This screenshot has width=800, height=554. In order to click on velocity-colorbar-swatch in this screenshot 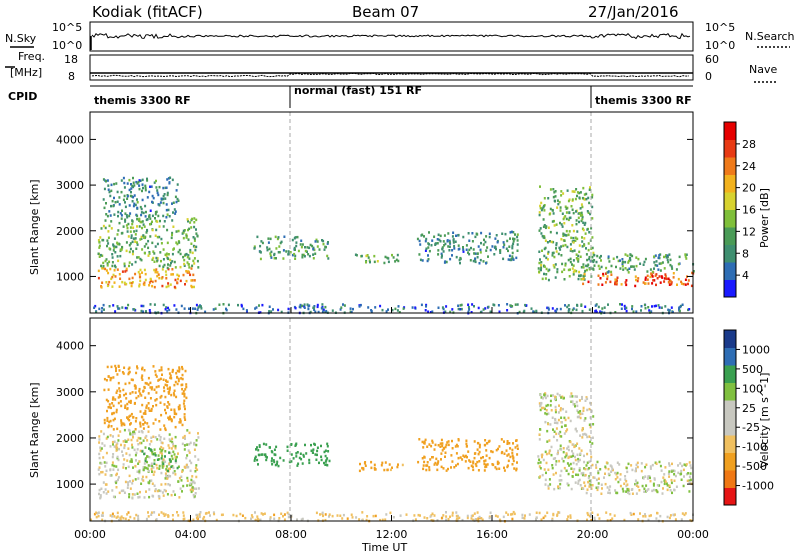, I will do `click(730, 479)`.